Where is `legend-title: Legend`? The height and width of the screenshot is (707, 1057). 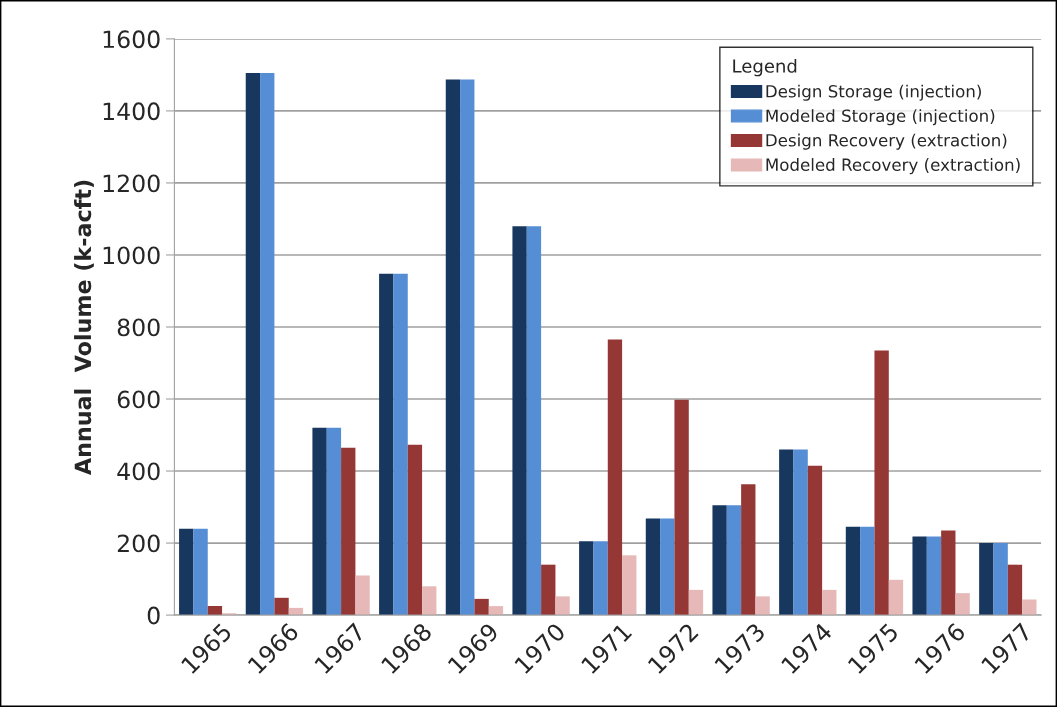
legend-title: Legend is located at coordinates (765, 67).